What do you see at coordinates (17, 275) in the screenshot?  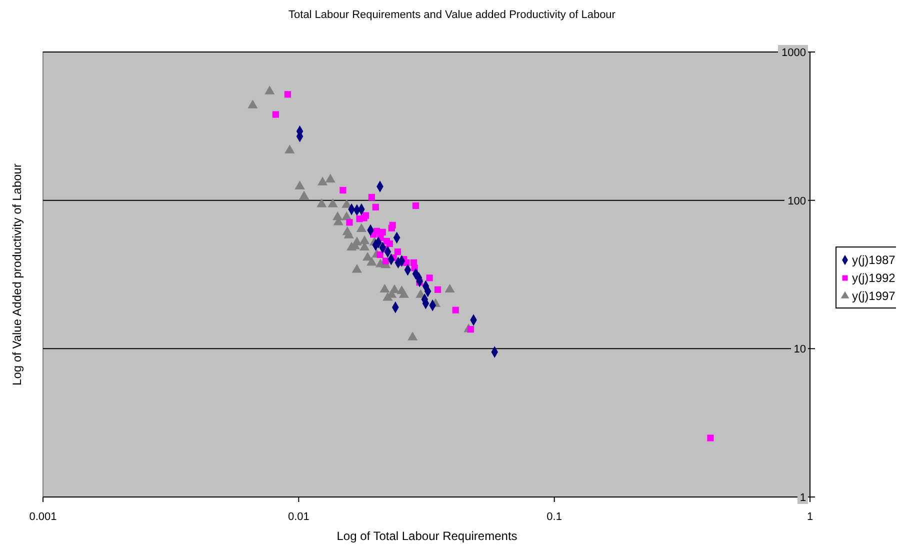 I see `y-axis-title: Log of Value Added productivity of Labour` at bounding box center [17, 275].